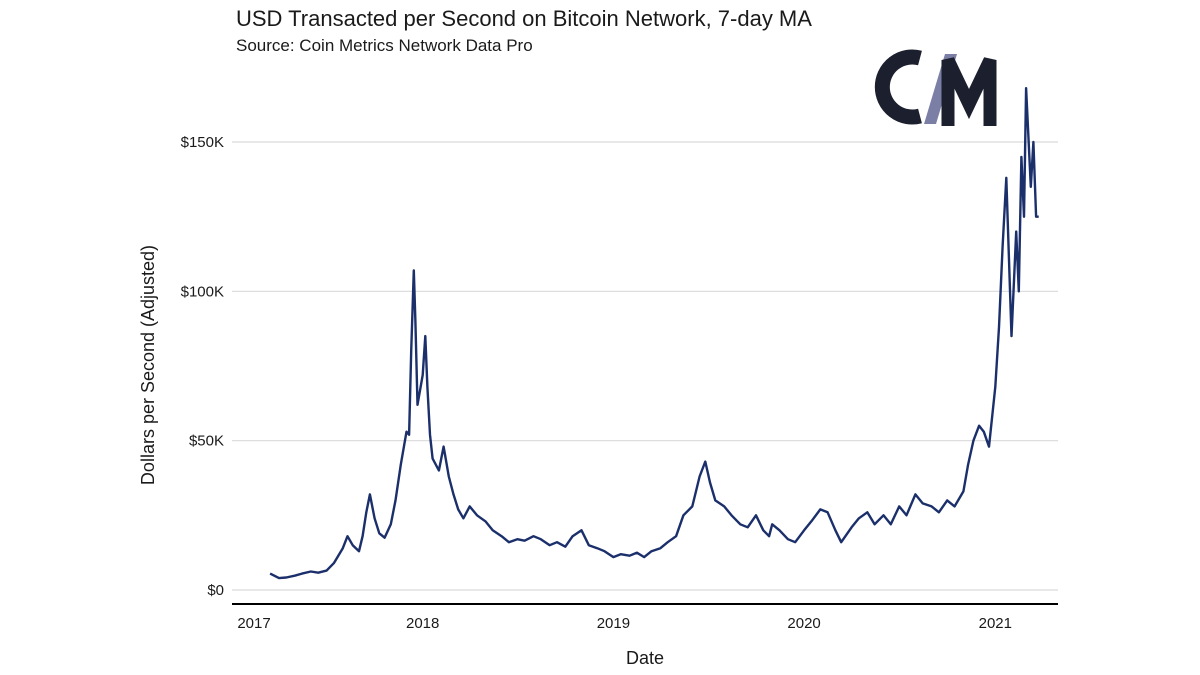  Describe the element at coordinates (995, 623) in the screenshot. I see `x-tick-label: 2021` at that location.